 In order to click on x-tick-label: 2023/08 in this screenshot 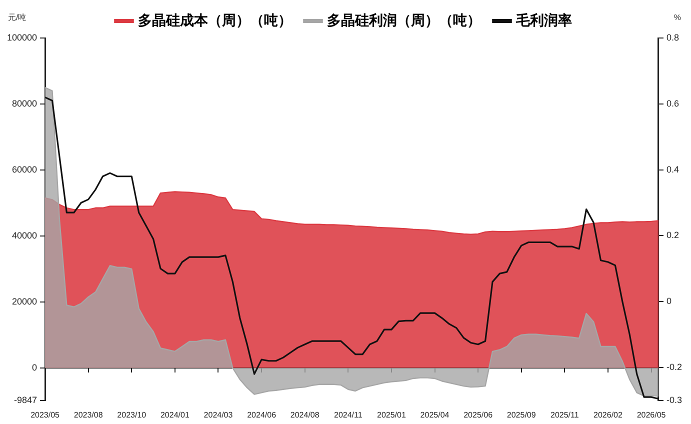, I will do `click(89, 415)`.